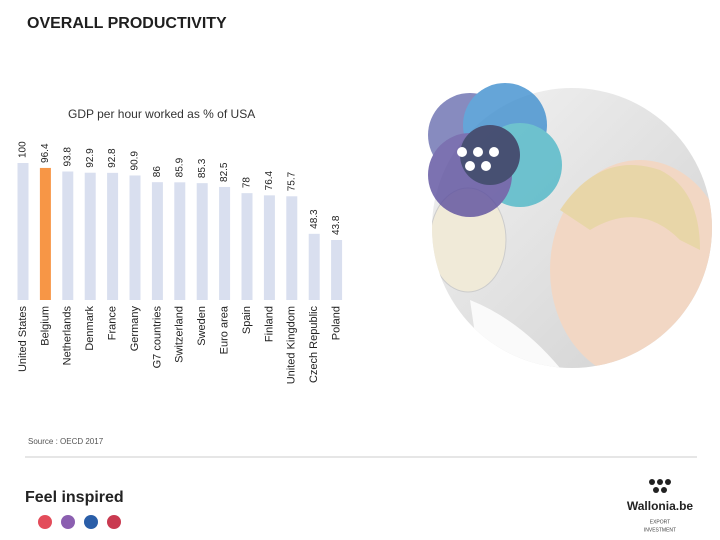 The height and width of the screenshot is (540, 720). Describe the element at coordinates (161, 114) in the screenshot. I see `chart-subtitle: GDP per hour worked as % of USA` at that location.